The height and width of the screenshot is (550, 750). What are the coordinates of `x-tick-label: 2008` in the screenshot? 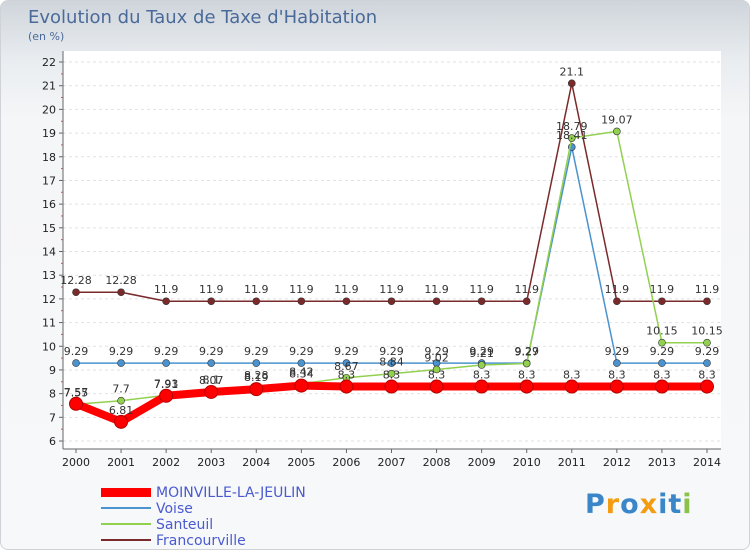 It's located at (437, 462).